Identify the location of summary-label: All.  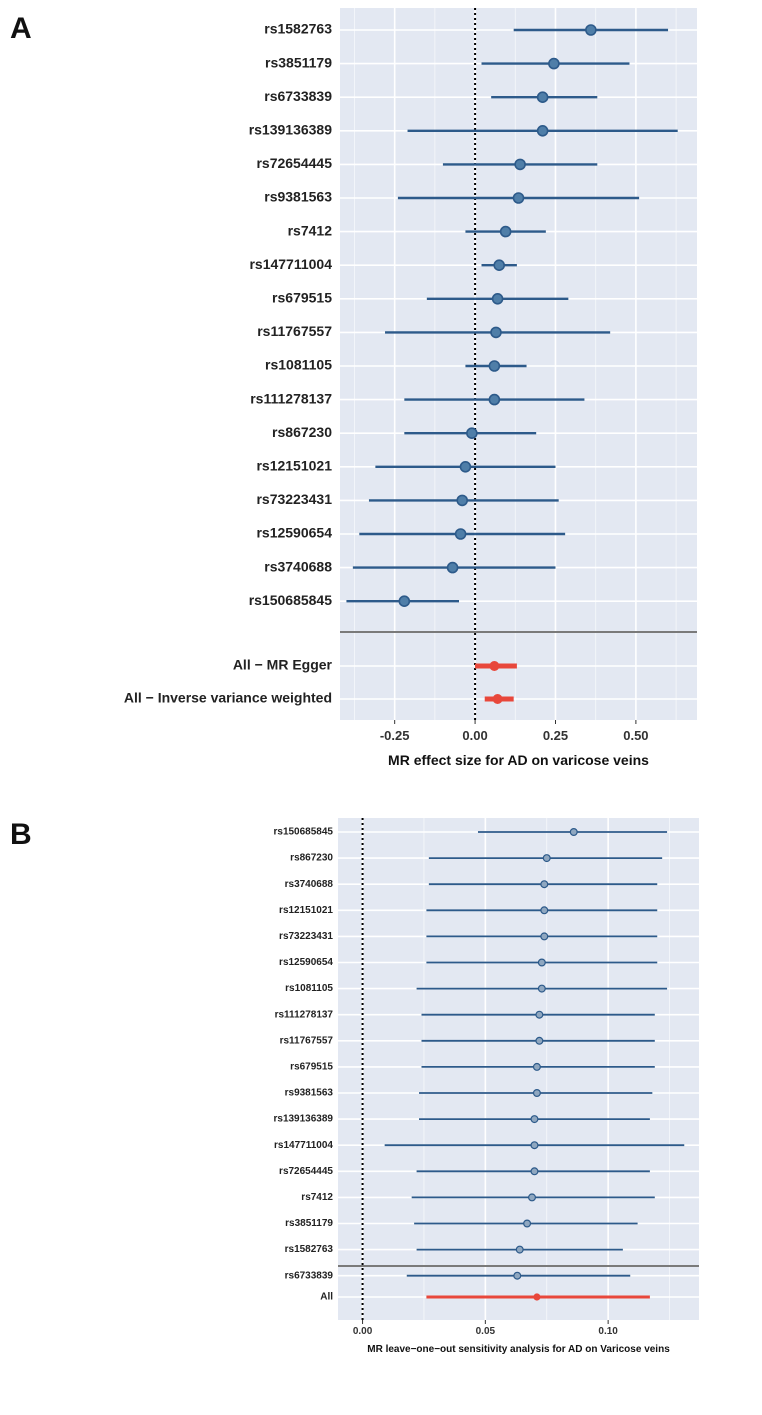
(326, 1297).